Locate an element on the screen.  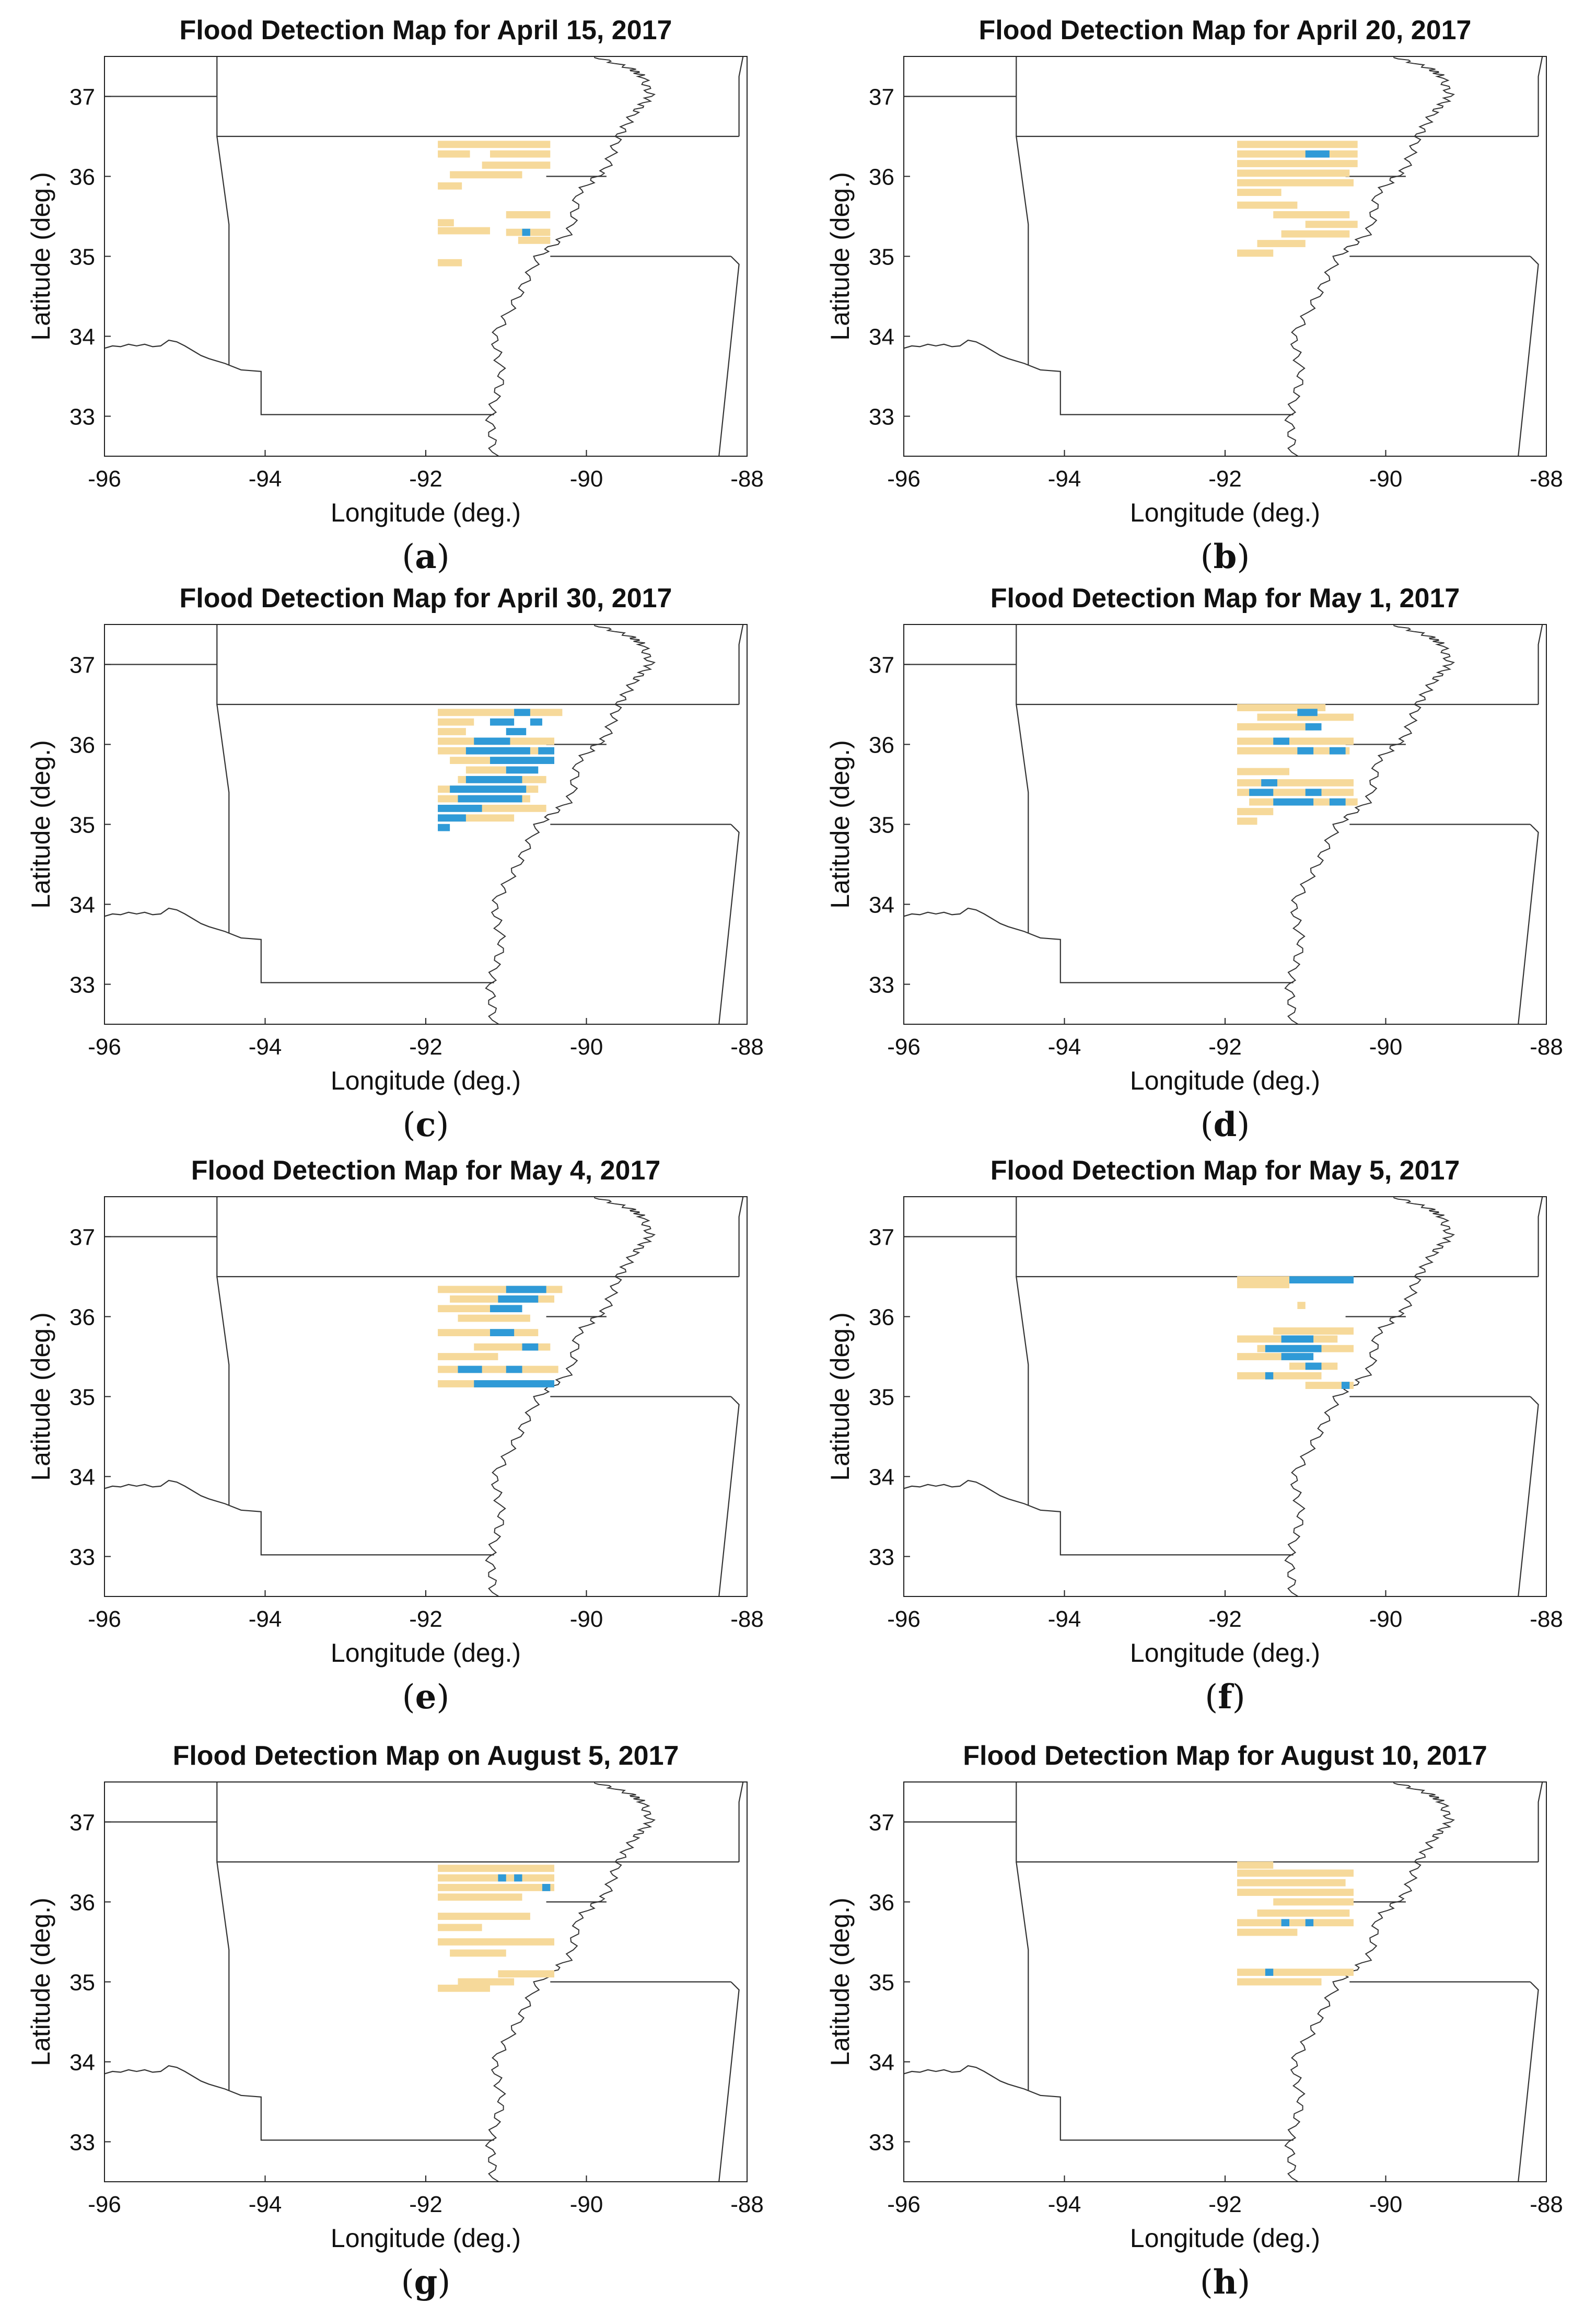
panel-letter: (d) is located at coordinates (1225, 1124).